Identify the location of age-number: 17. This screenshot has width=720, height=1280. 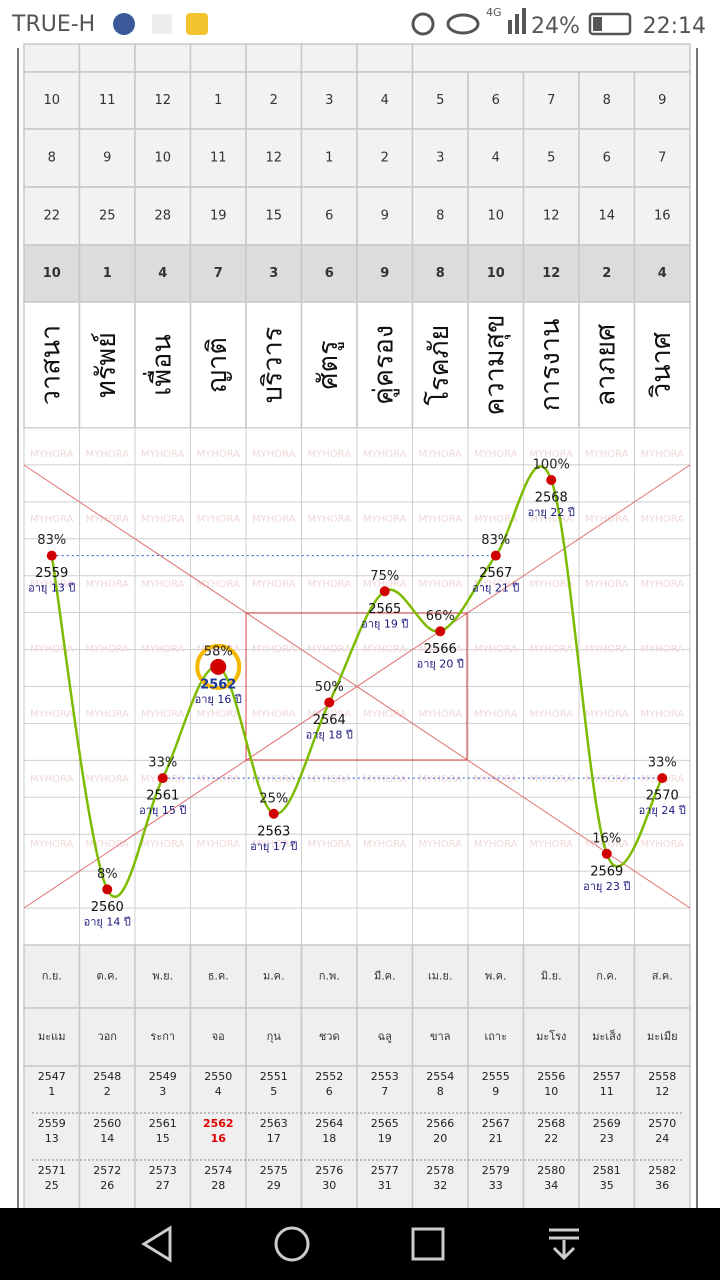
(274, 1138).